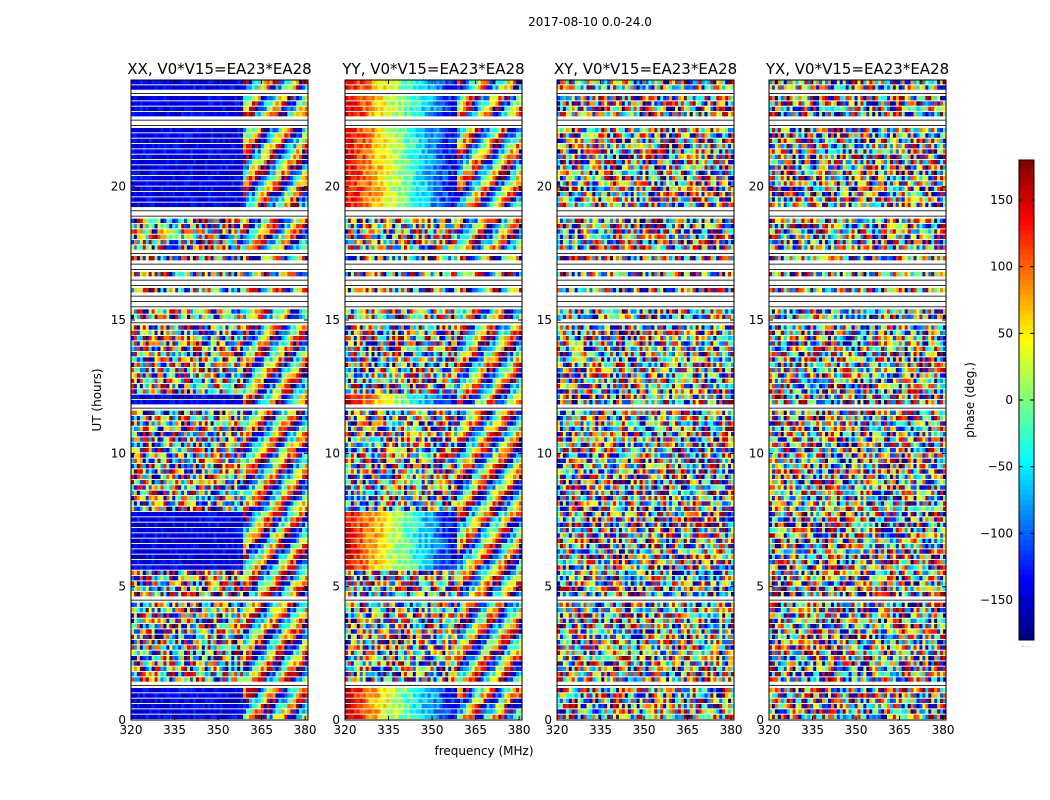  Describe the element at coordinates (432, 69) in the screenshot. I see `panel-title: YY, V0*V15=EA23*EA28` at that location.